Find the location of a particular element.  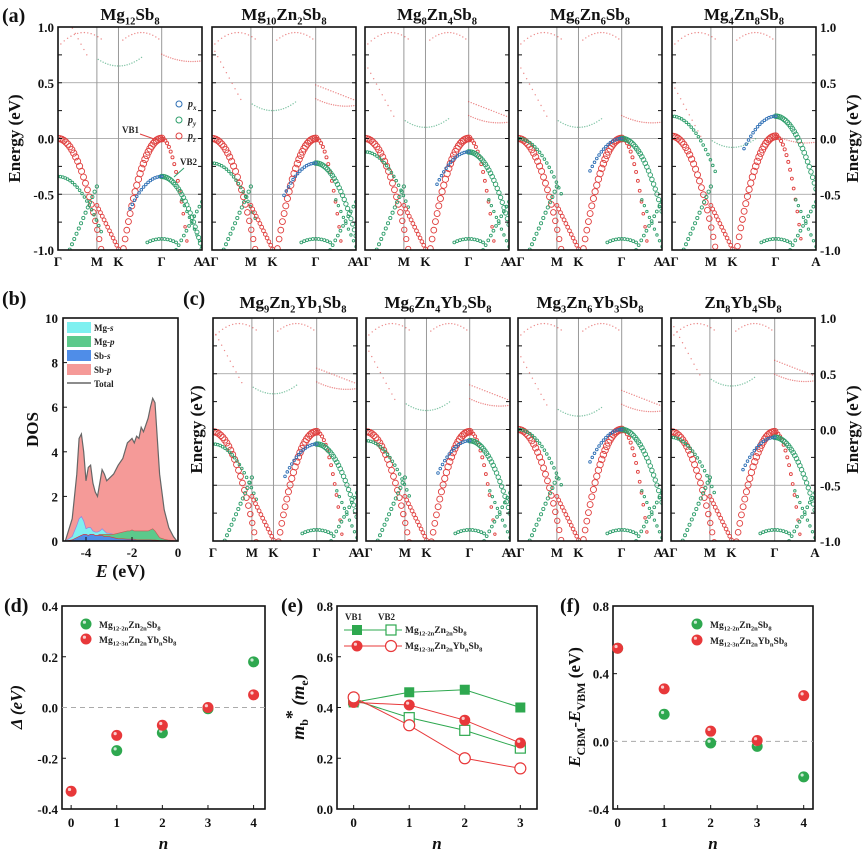

y-tick-label: 0.2 is located at coordinates (325, 758).